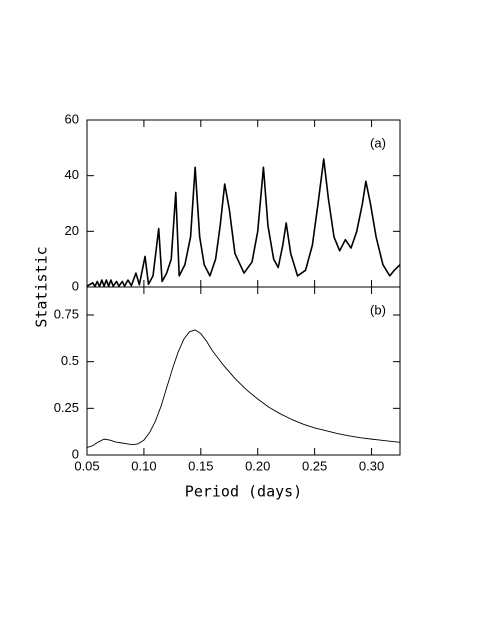 This screenshot has height=621, width=480. I want to click on y-tick-label: 0.25, so click(66, 407).